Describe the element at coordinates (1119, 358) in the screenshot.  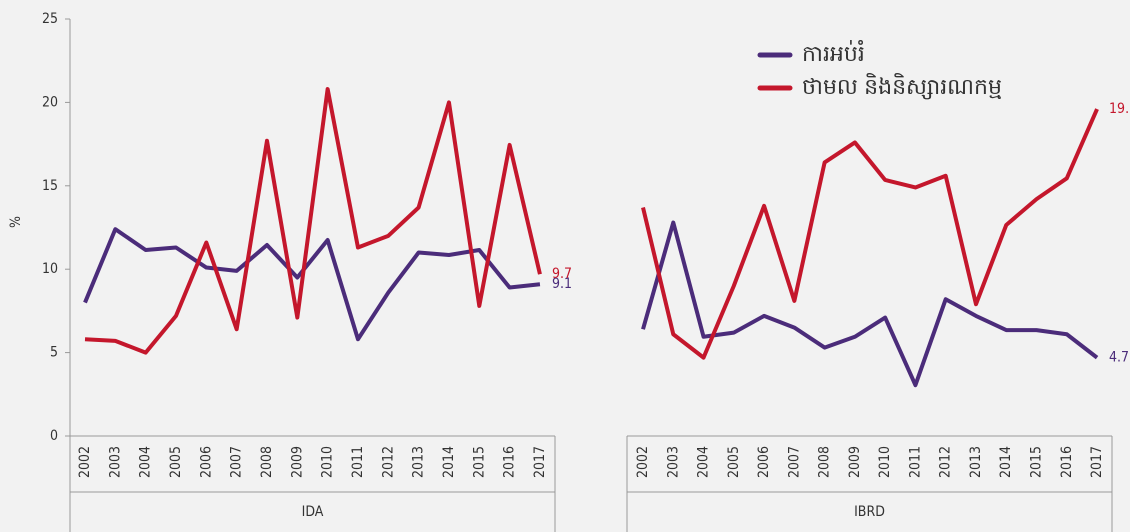
I see `value-label: 4.7` at that location.